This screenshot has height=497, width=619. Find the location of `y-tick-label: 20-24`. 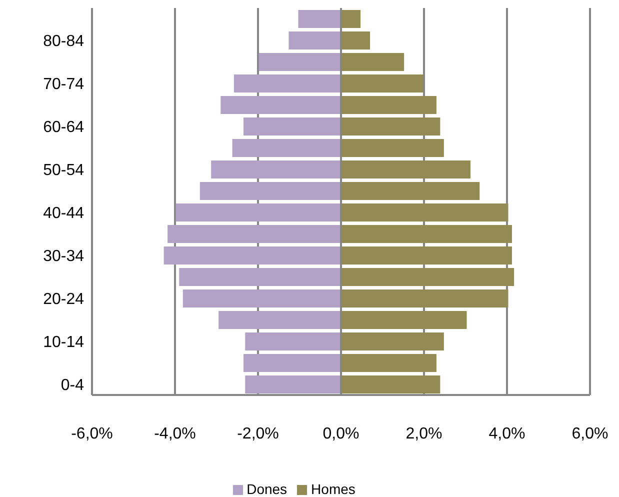

y-tick-label: 20-24 is located at coordinates (63, 299).